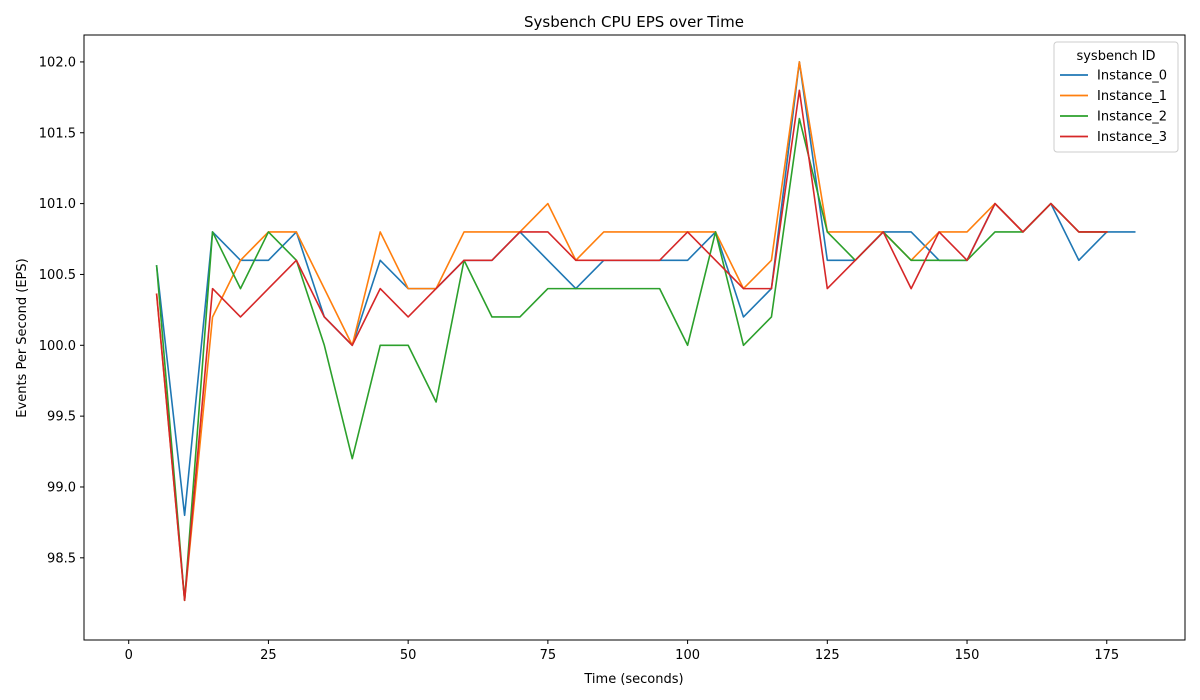 The image size is (1200, 700). Describe the element at coordinates (633, 679) in the screenshot. I see `x-axis-label: Time (seconds)` at that location.